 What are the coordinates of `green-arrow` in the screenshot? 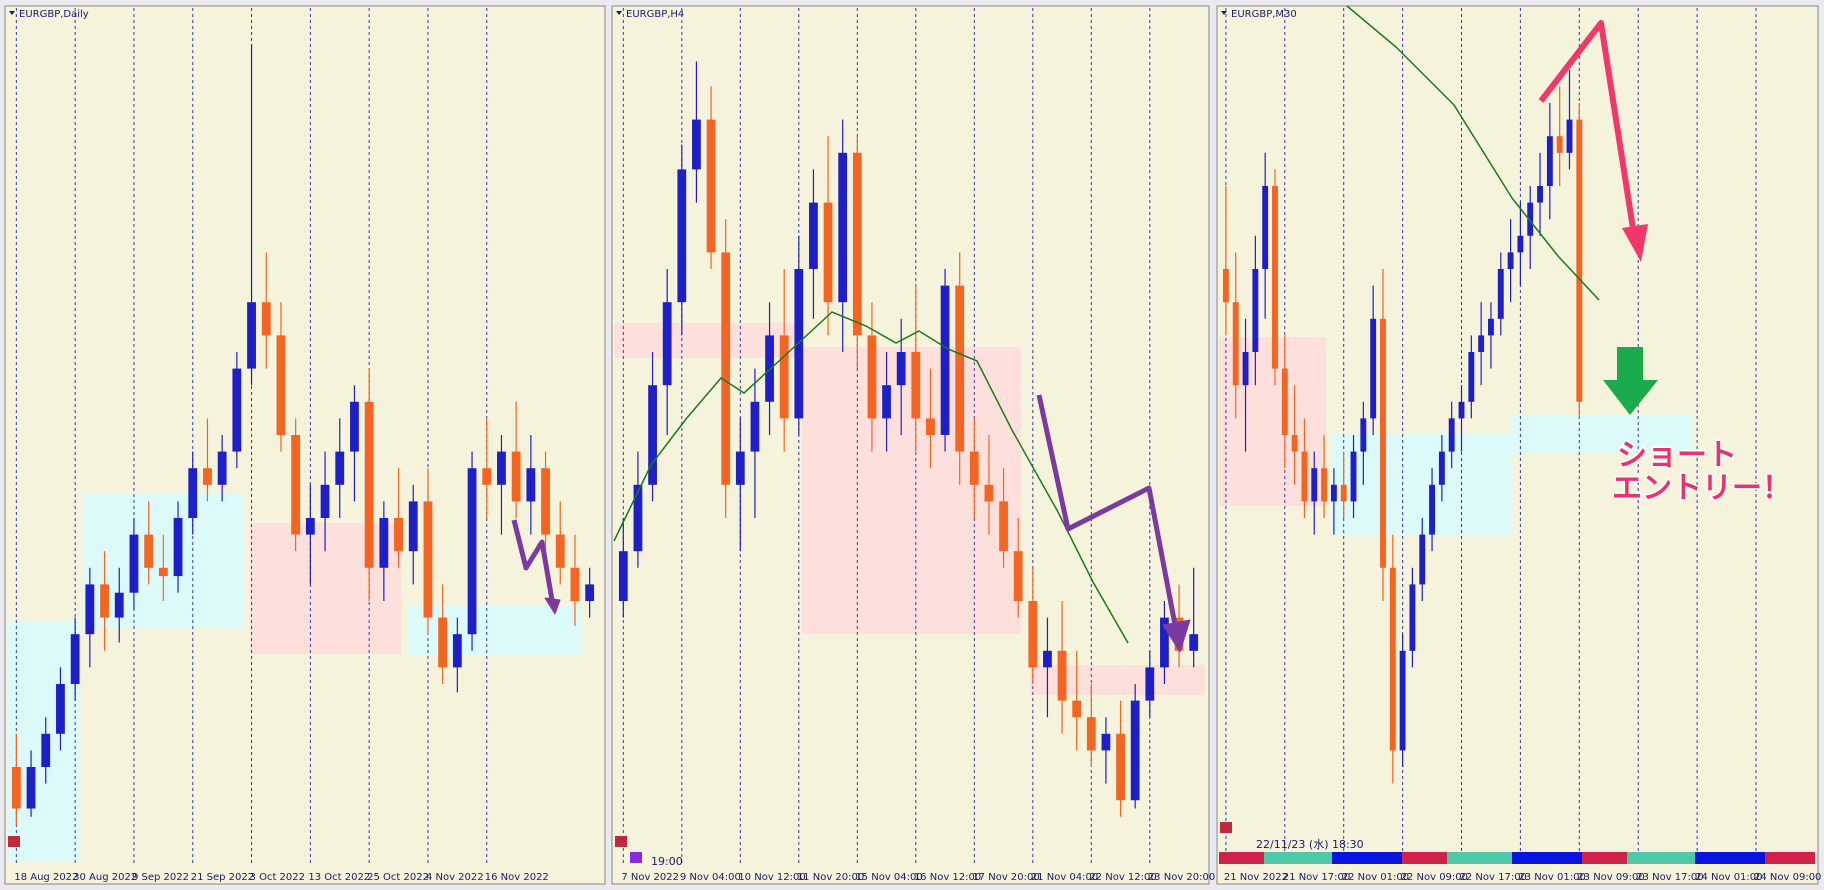 It's located at (1630, 381).